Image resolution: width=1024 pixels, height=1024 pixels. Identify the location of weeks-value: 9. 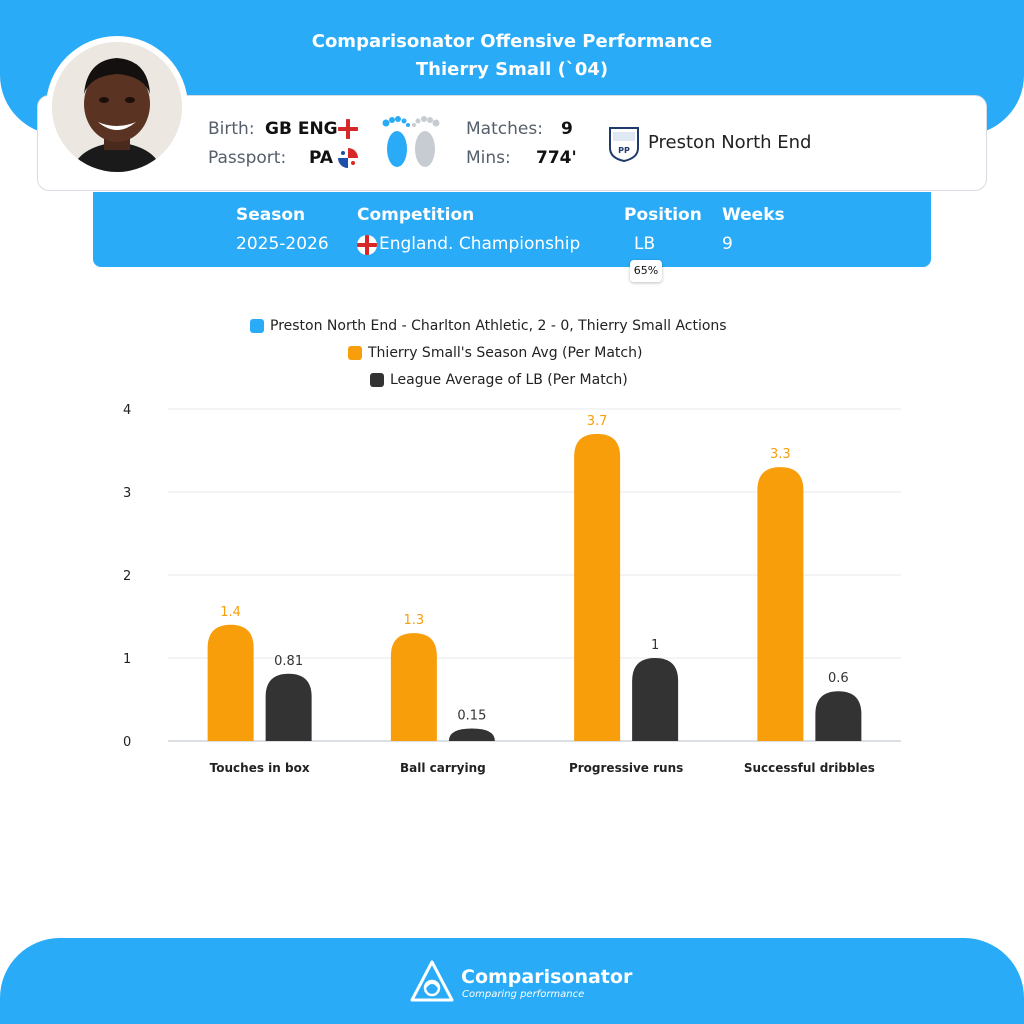
(727, 244).